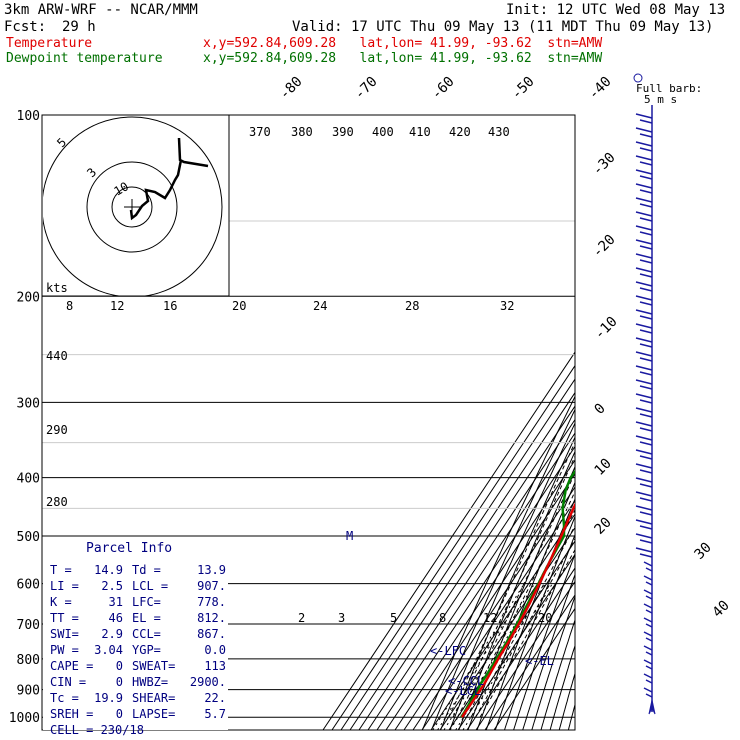 This screenshot has width=740, height=740. I want to click on hodograph-speed-tick: 8, so click(69, 306).